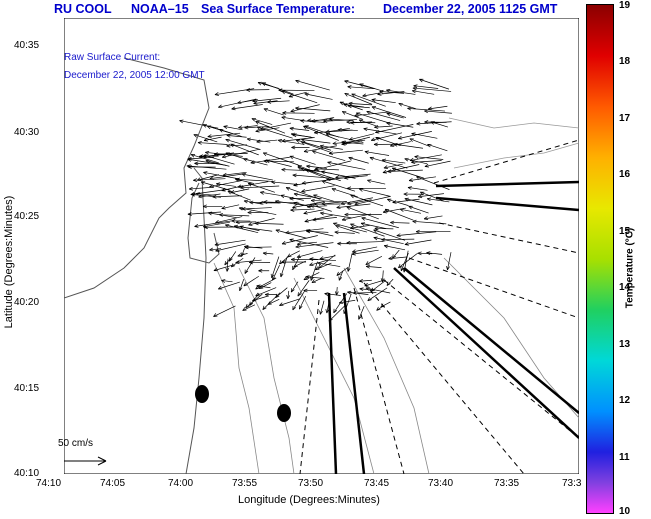  I want to click on ytick-4: 40:15, so click(27, 388).